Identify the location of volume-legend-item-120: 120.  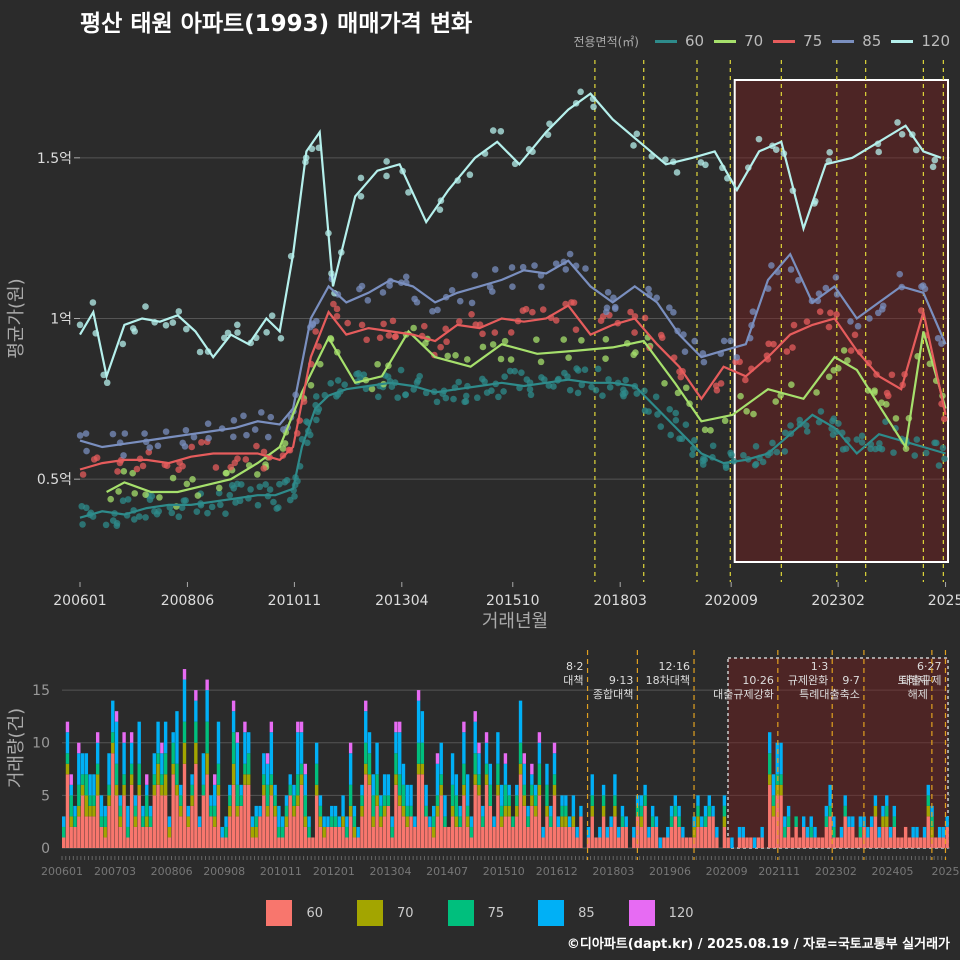
(661, 913).